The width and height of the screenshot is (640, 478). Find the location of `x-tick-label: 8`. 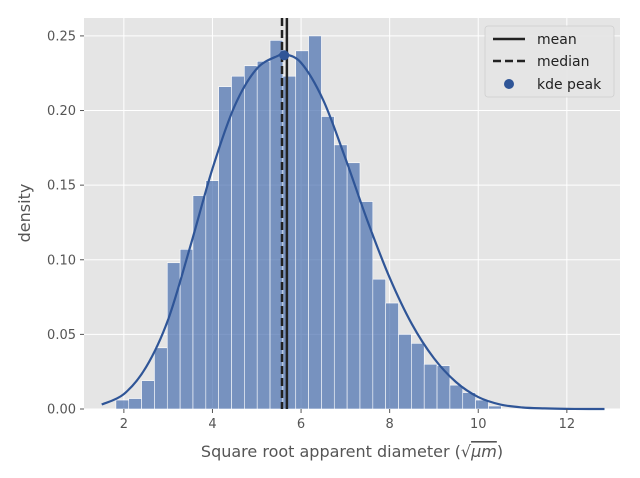

x-tick-label: 8 is located at coordinates (390, 424).